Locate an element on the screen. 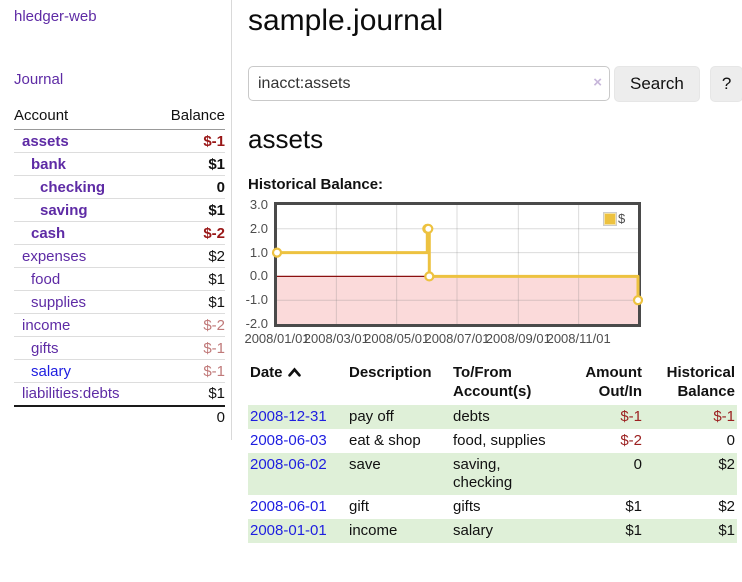 Image resolution: width=742 pixels, height=582 pixels. account-row: income $-2 is located at coordinates (119, 325).